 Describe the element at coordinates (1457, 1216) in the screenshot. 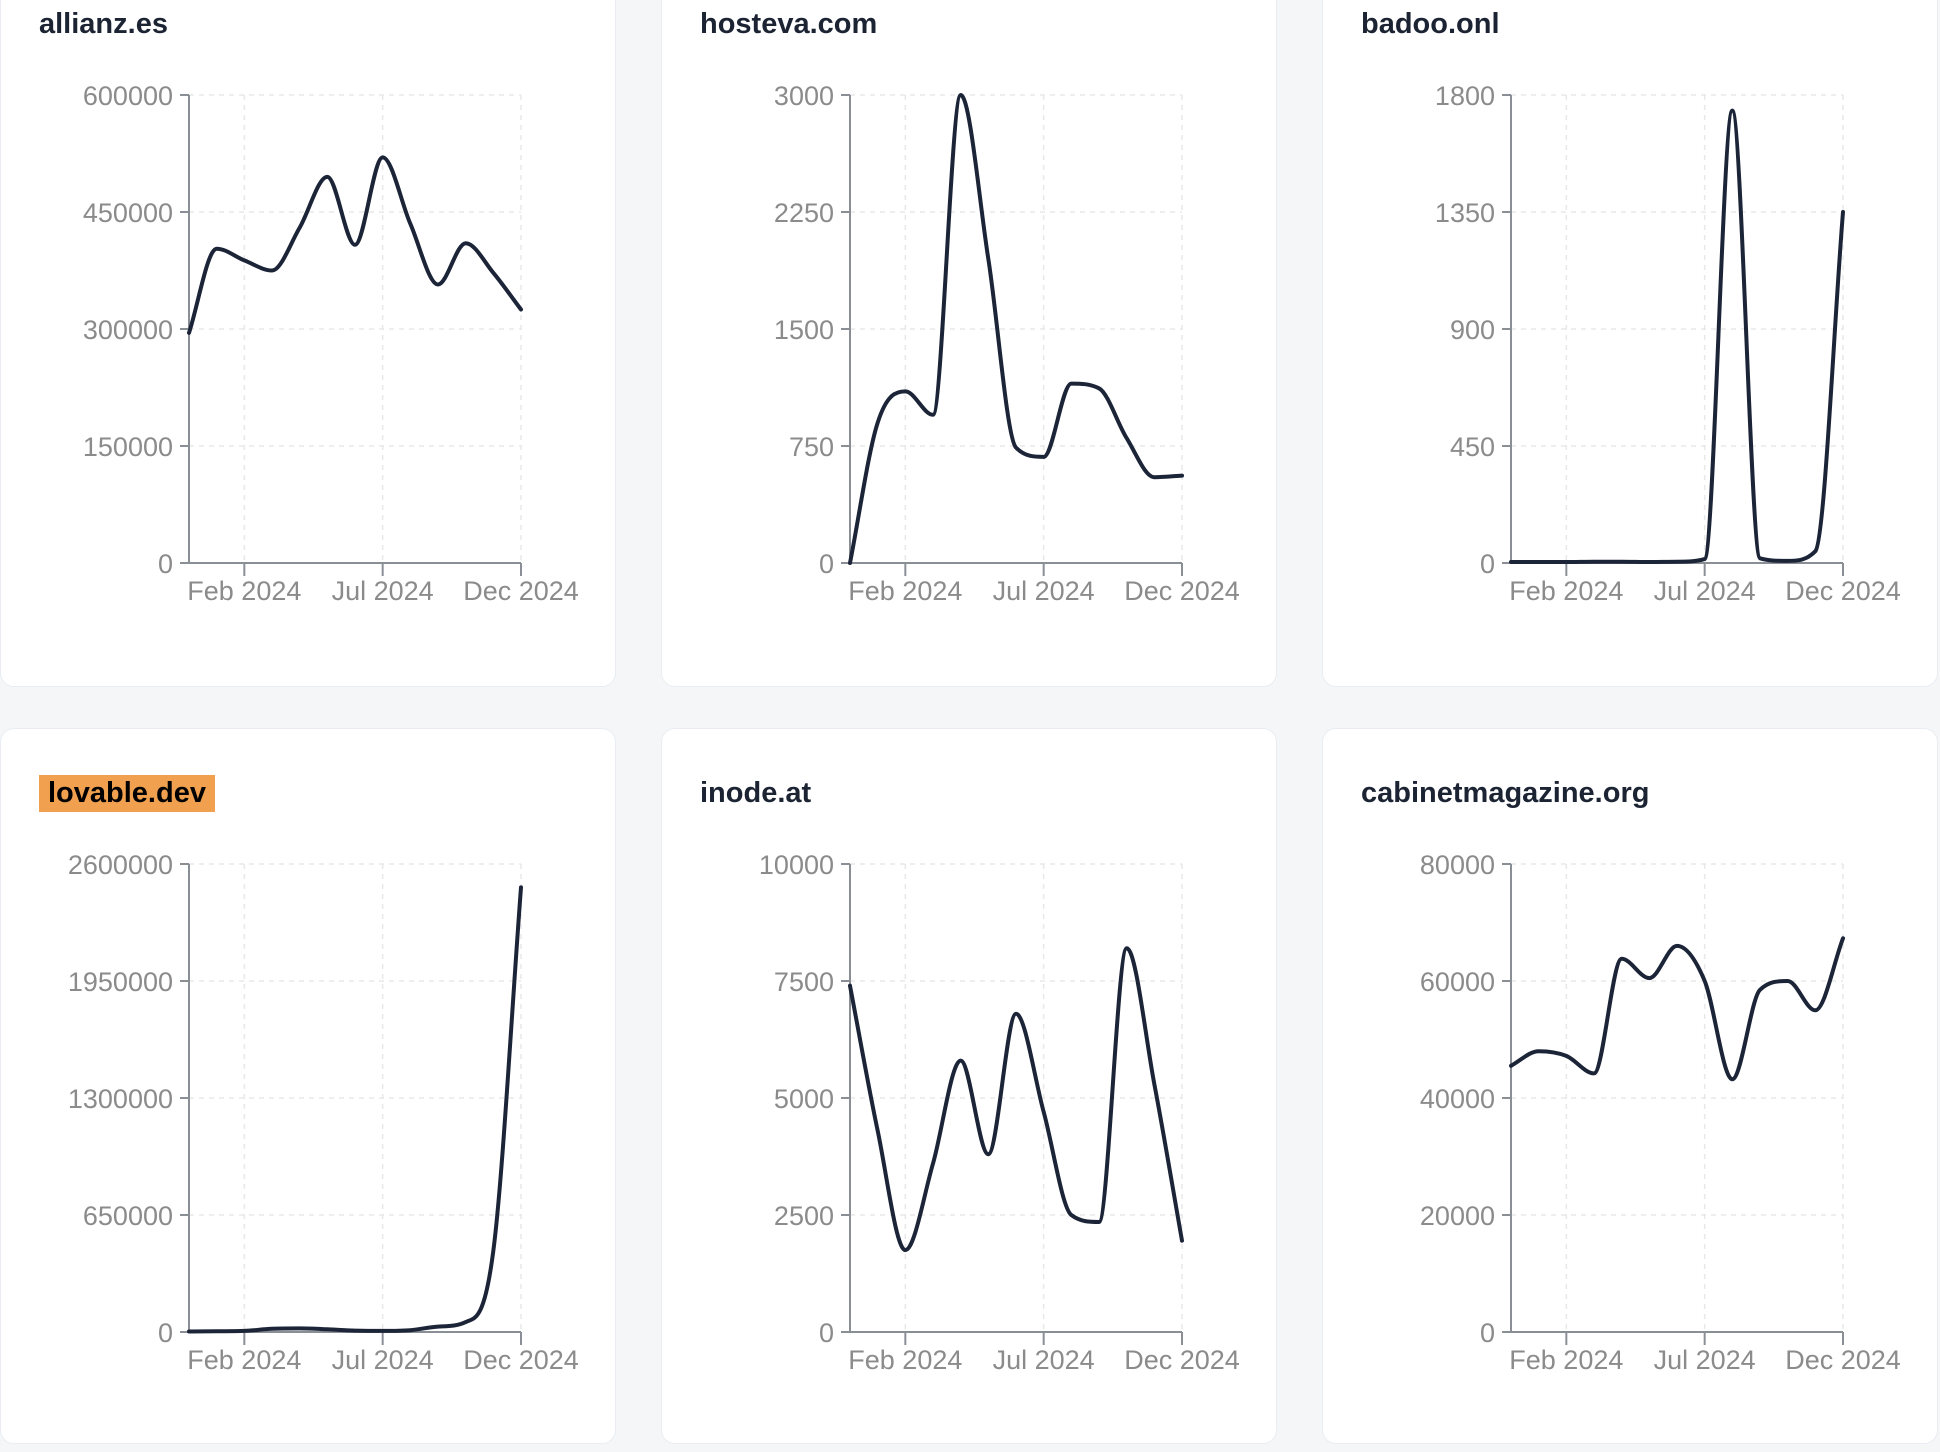

I see `y-tick-label: 20000` at that location.